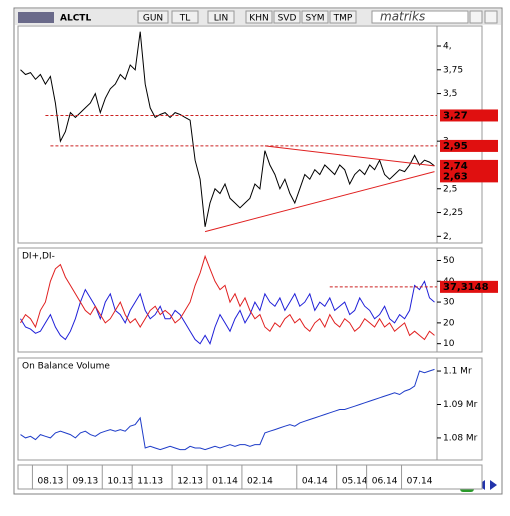 The image size is (510, 516). I want to click on level-label: 2,74, so click(455, 166).